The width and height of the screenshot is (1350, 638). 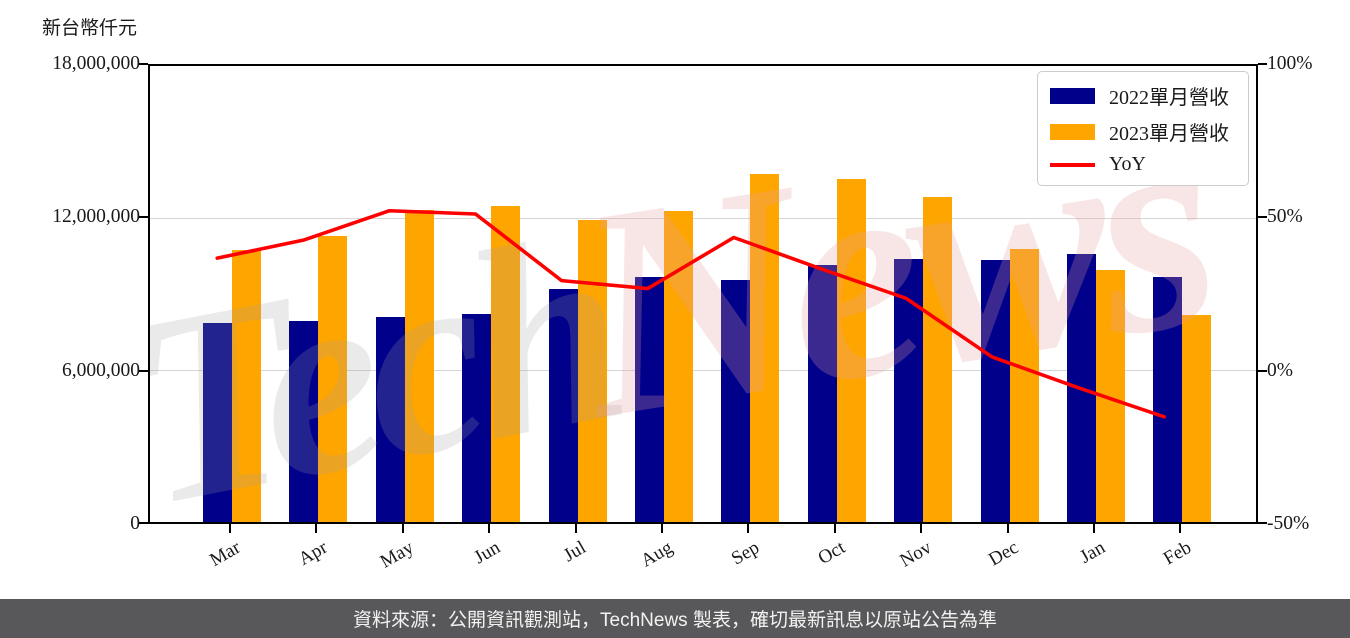 What do you see at coordinates (1092, 552) in the screenshot?
I see `x-axis-tick-label: Jan` at bounding box center [1092, 552].